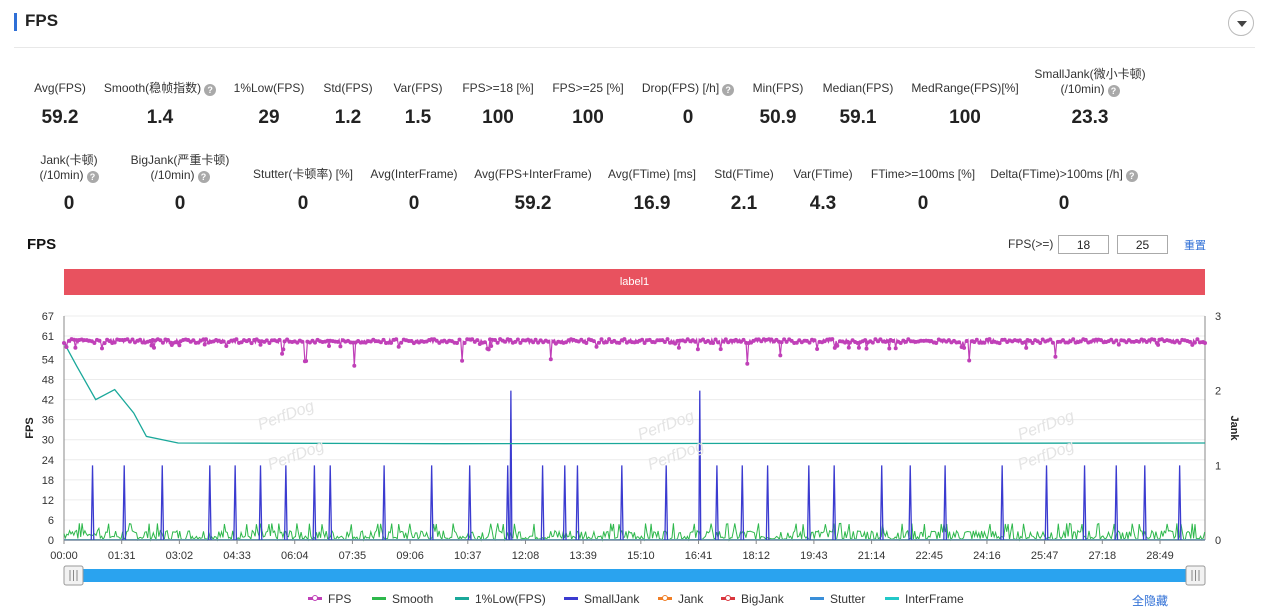  Describe the element at coordinates (42, 20) in the screenshot. I see `panel-title: FPS` at that location.